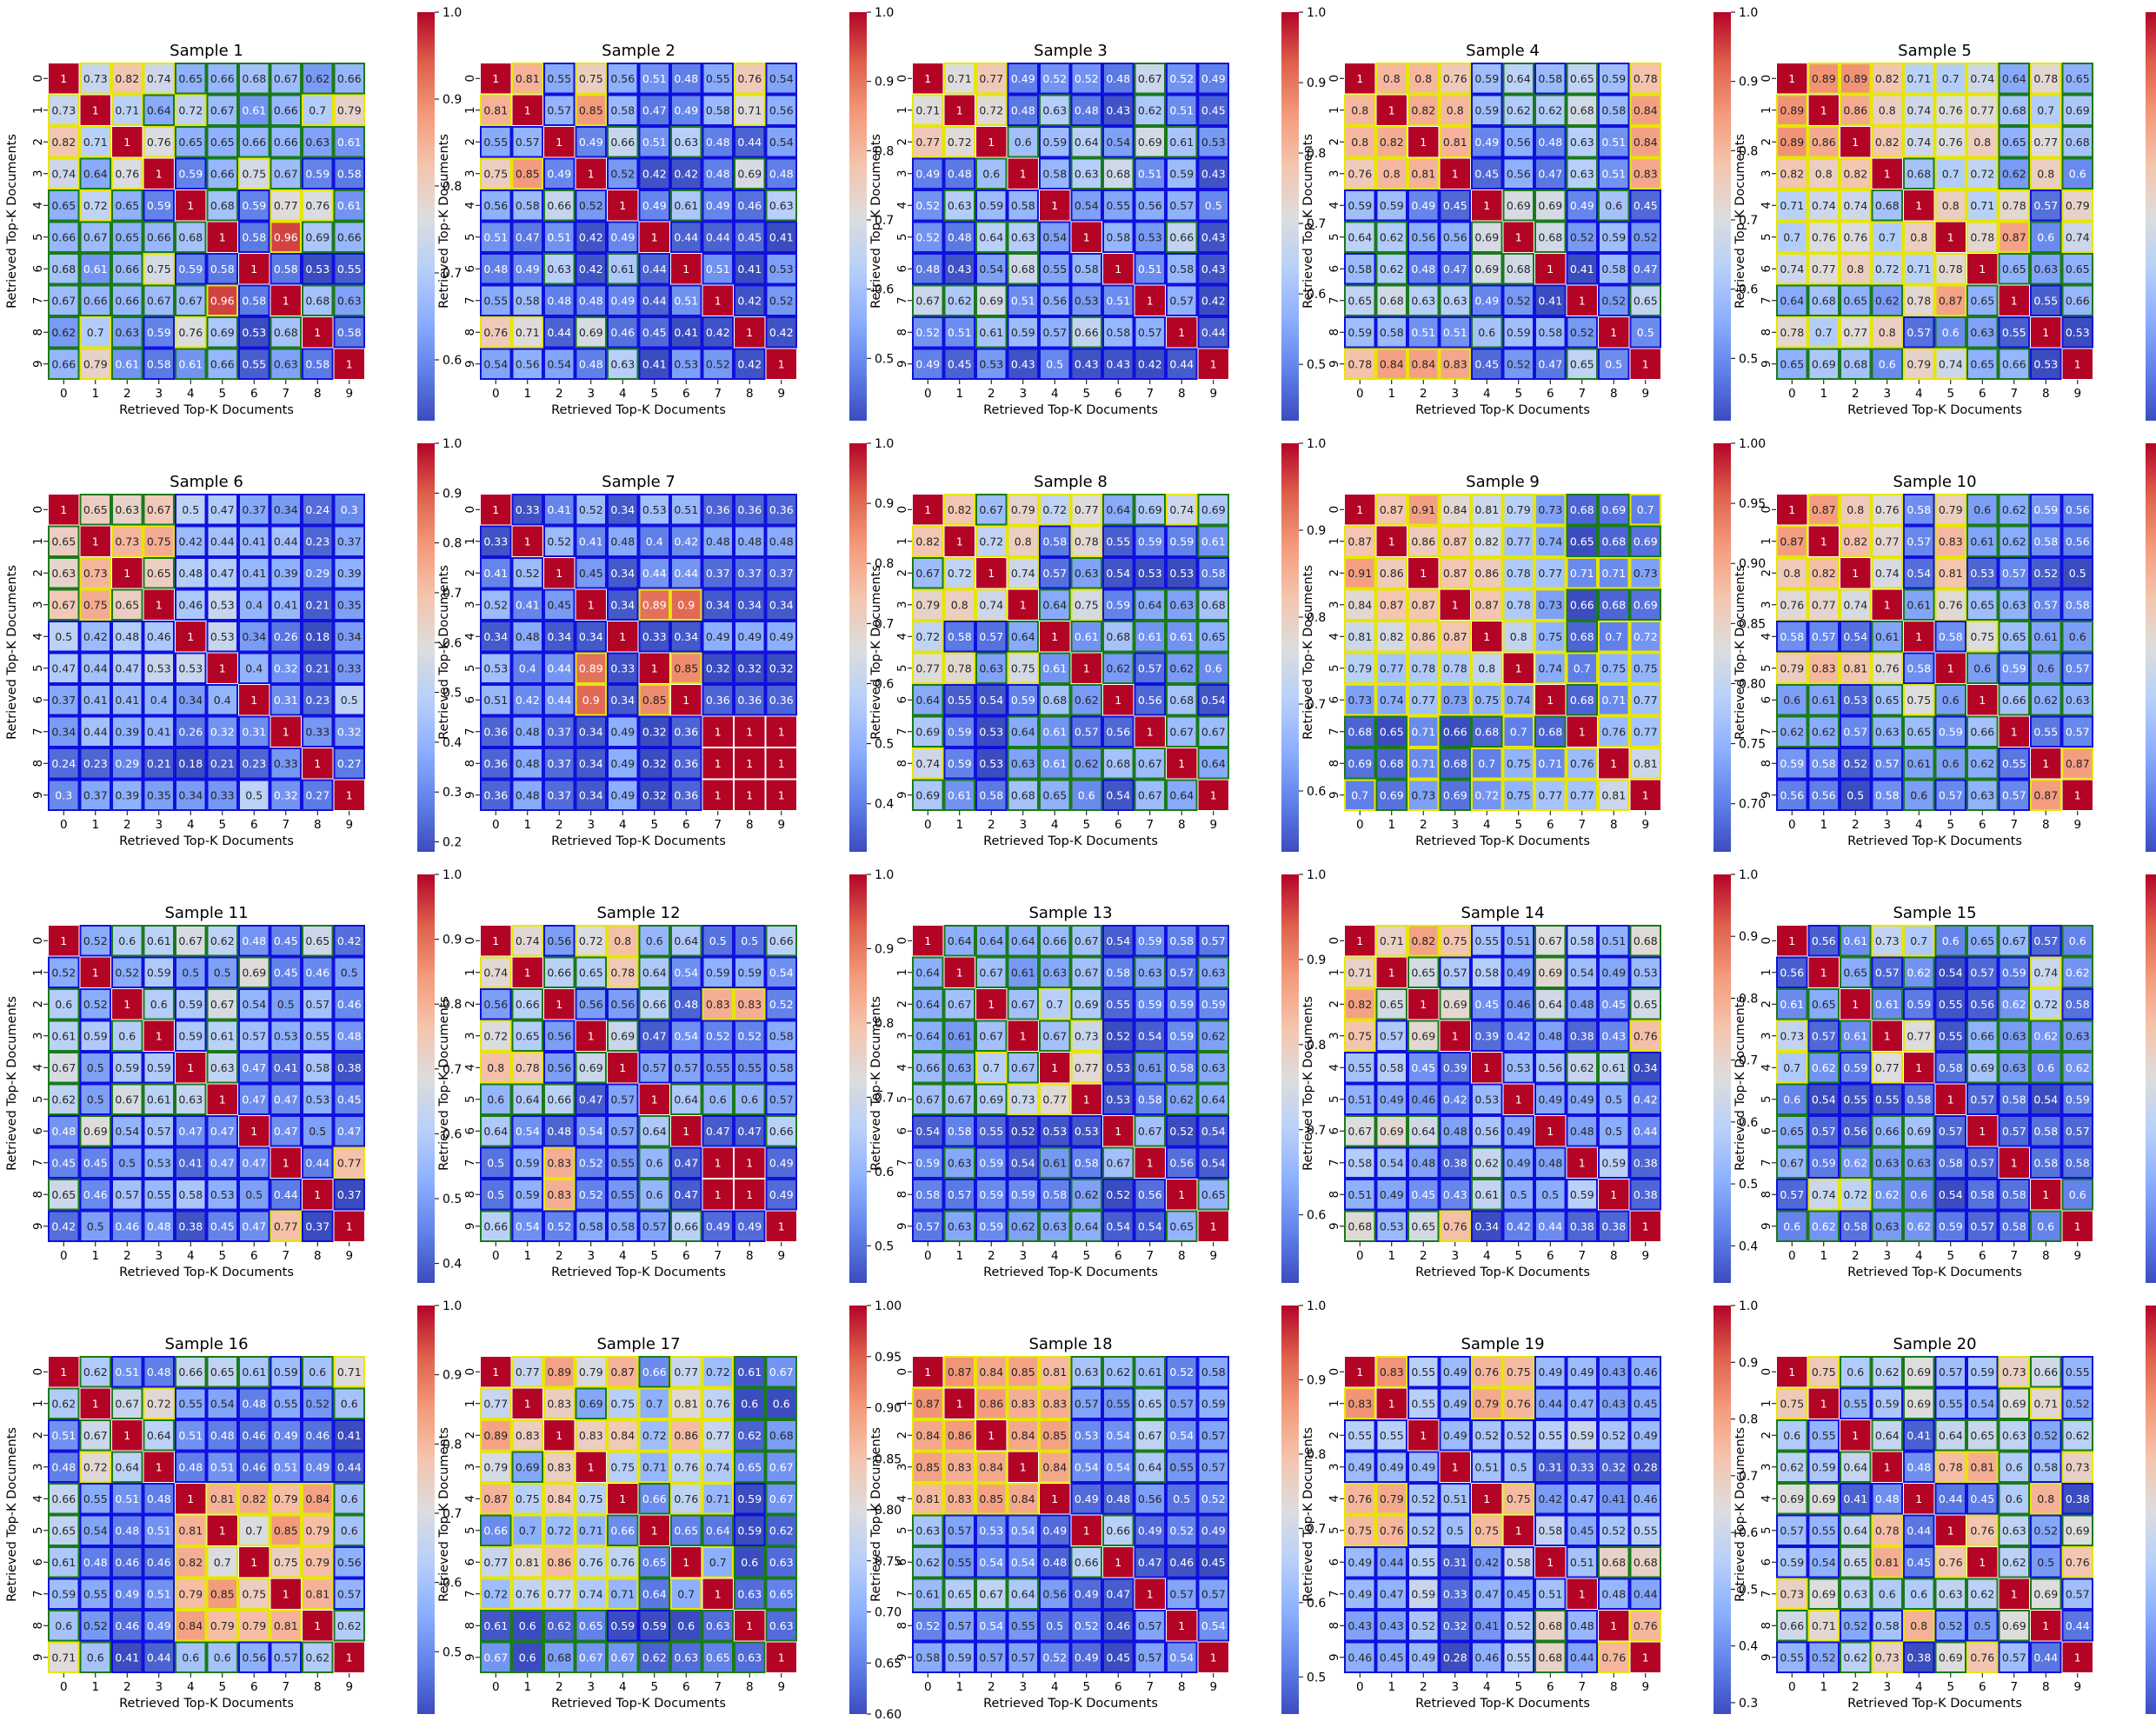 Image resolution: width=2156 pixels, height=1721 pixels. Describe the element at coordinates (960, 794) in the screenshot. I see `cell-value-label: 0.61` at that location.